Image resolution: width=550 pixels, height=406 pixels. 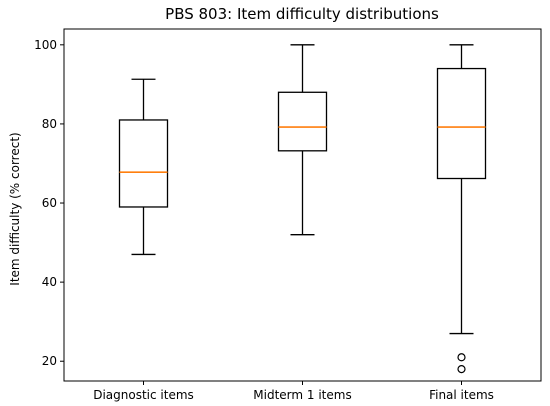 I want to click on y-tick-label: 40, so click(x=49, y=282).